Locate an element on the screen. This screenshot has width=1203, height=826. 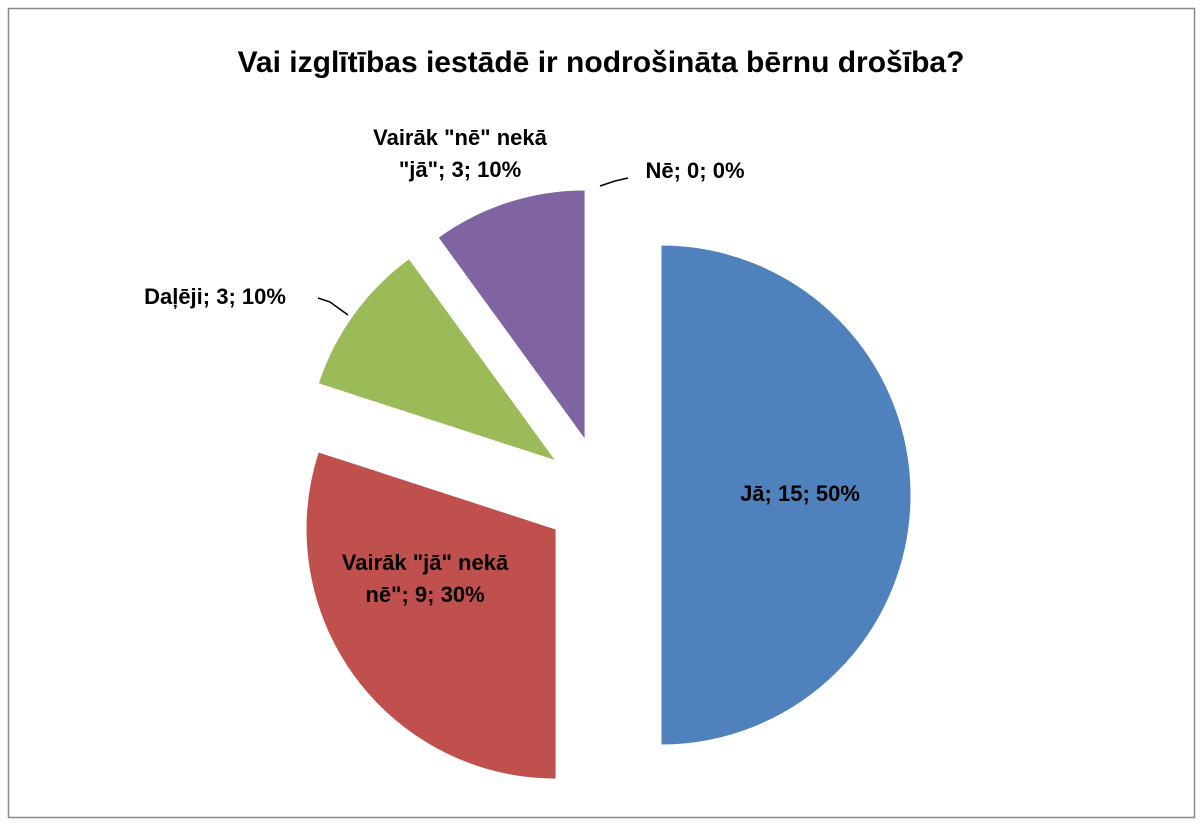
data-label: Vairāk "jā" nekā nē"; 9; 30% is located at coordinates (425, 578).